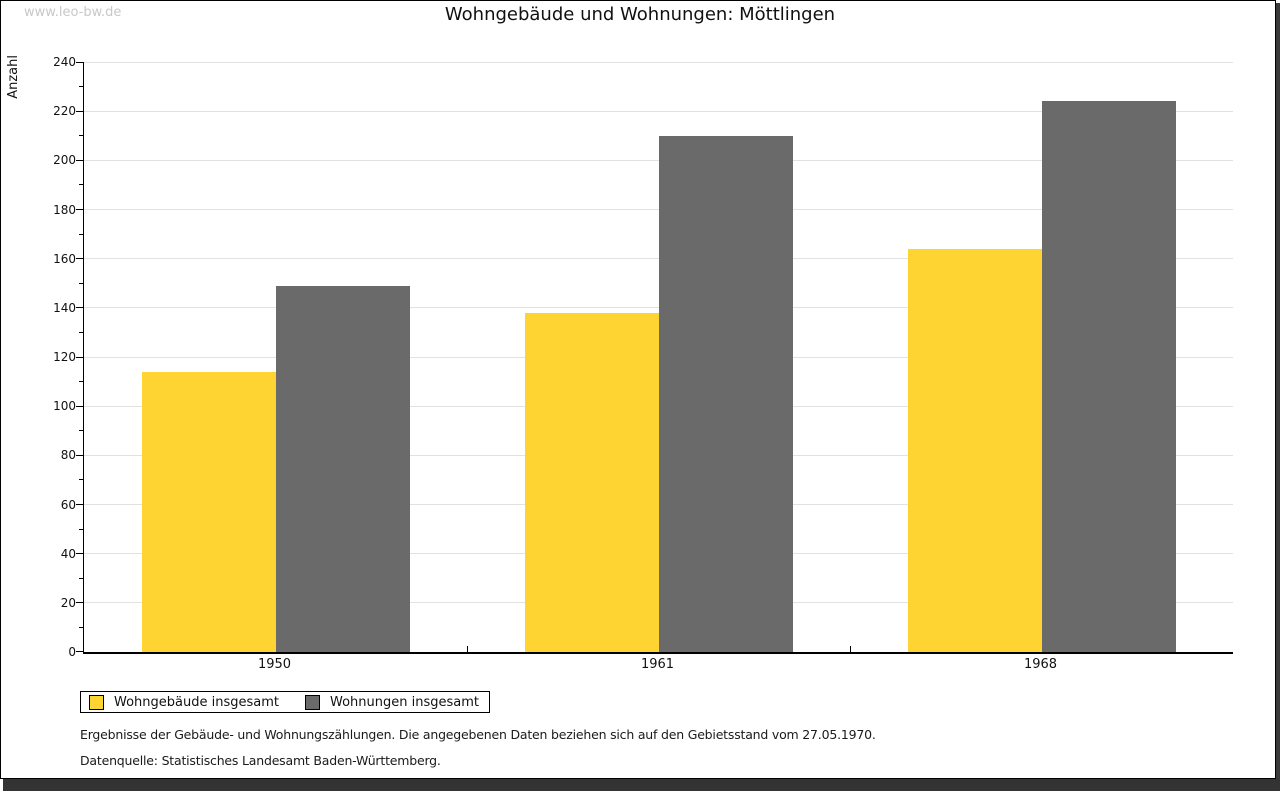 The image size is (1280, 791). I want to click on frame-shadow-bottom, so click(641, 785).